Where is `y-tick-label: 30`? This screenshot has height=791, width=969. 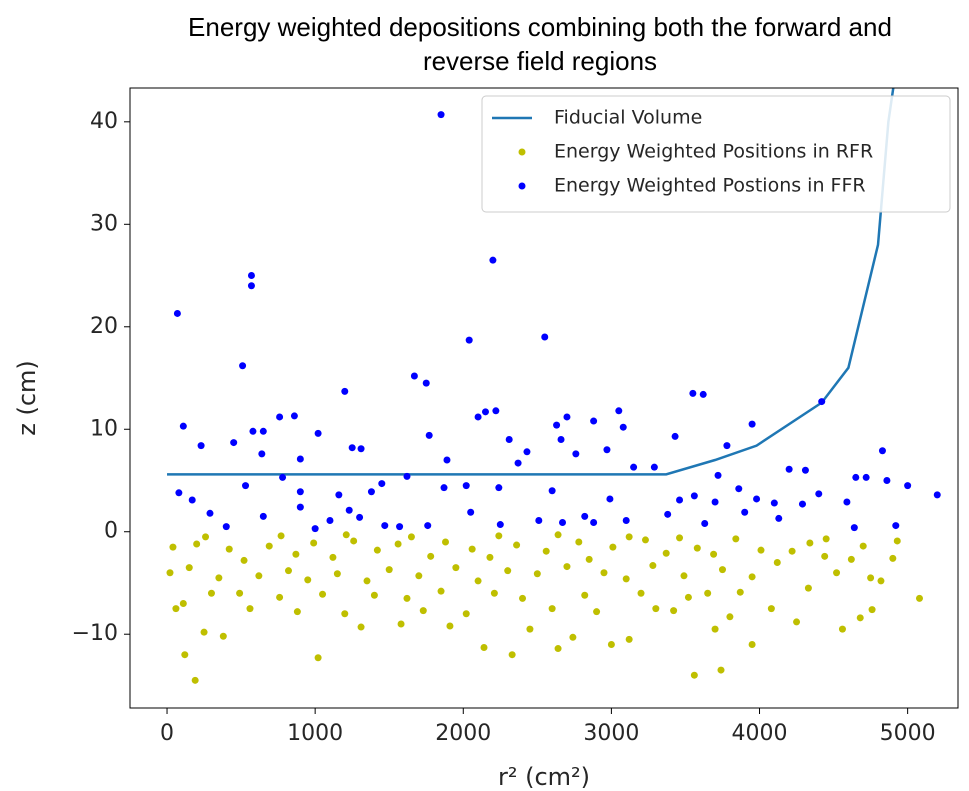
y-tick-label: 30 is located at coordinates (104, 223).